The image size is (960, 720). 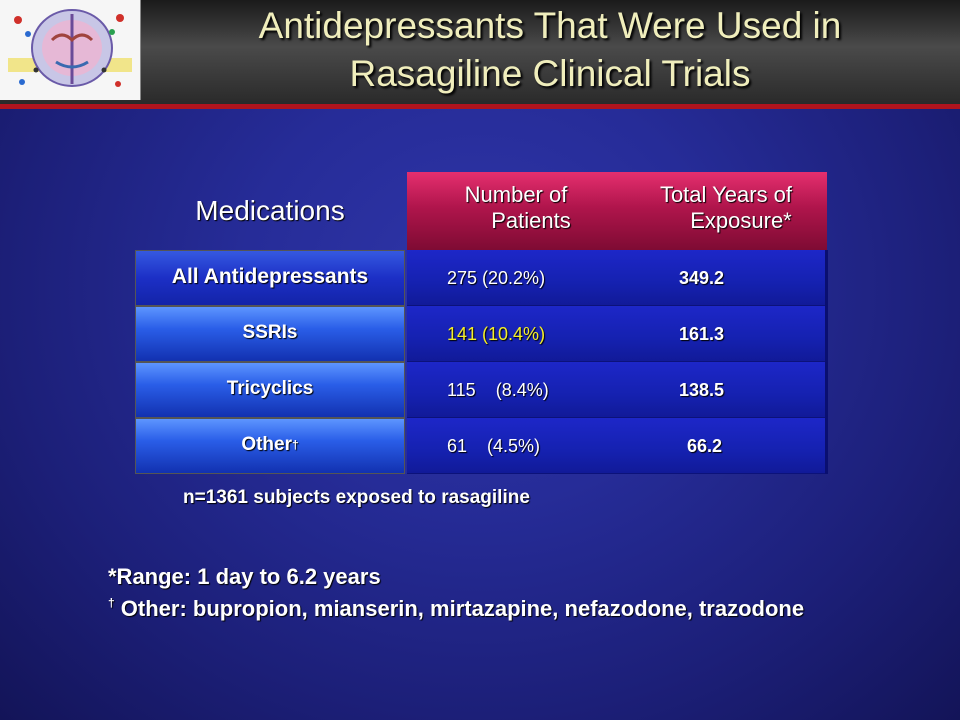 What do you see at coordinates (111, 603) in the screenshot?
I see `footnote-dagger-mark: †` at bounding box center [111, 603].